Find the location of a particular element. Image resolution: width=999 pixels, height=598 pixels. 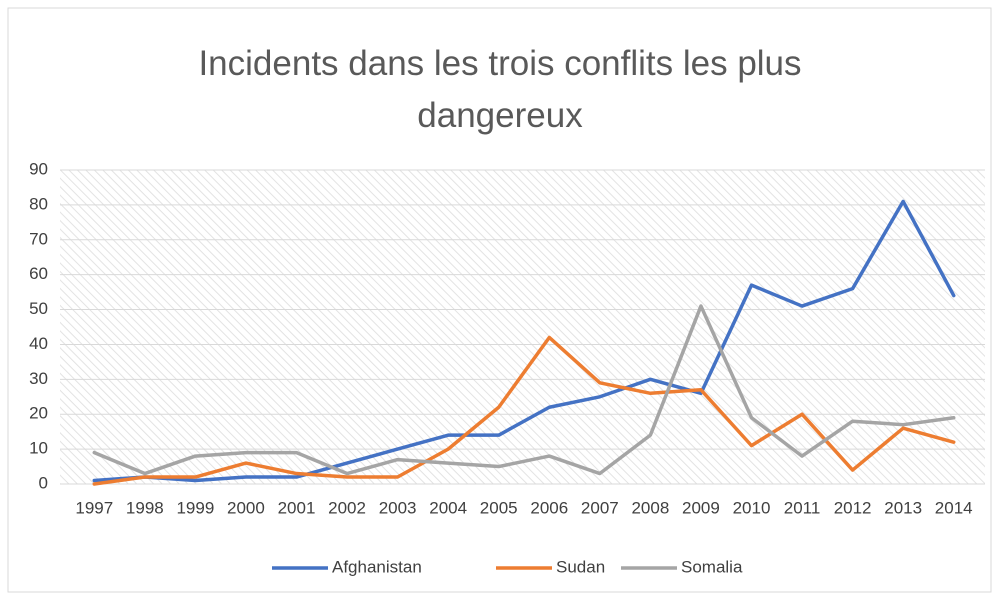

y-tick-label: 80 is located at coordinates (38, 203).